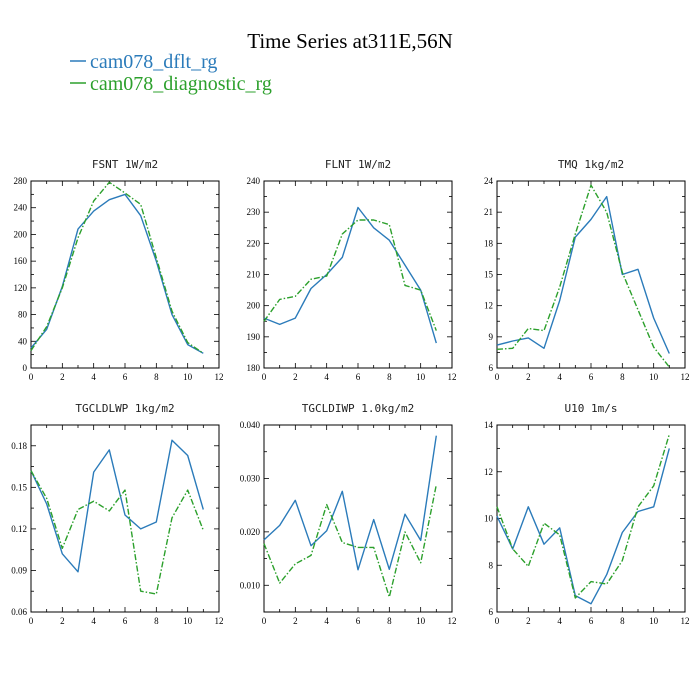 The height and width of the screenshot is (700, 700). What do you see at coordinates (181, 84) in the screenshot?
I see `legend-label-diagnostic: cam078_diagnostic_rg` at bounding box center [181, 84].